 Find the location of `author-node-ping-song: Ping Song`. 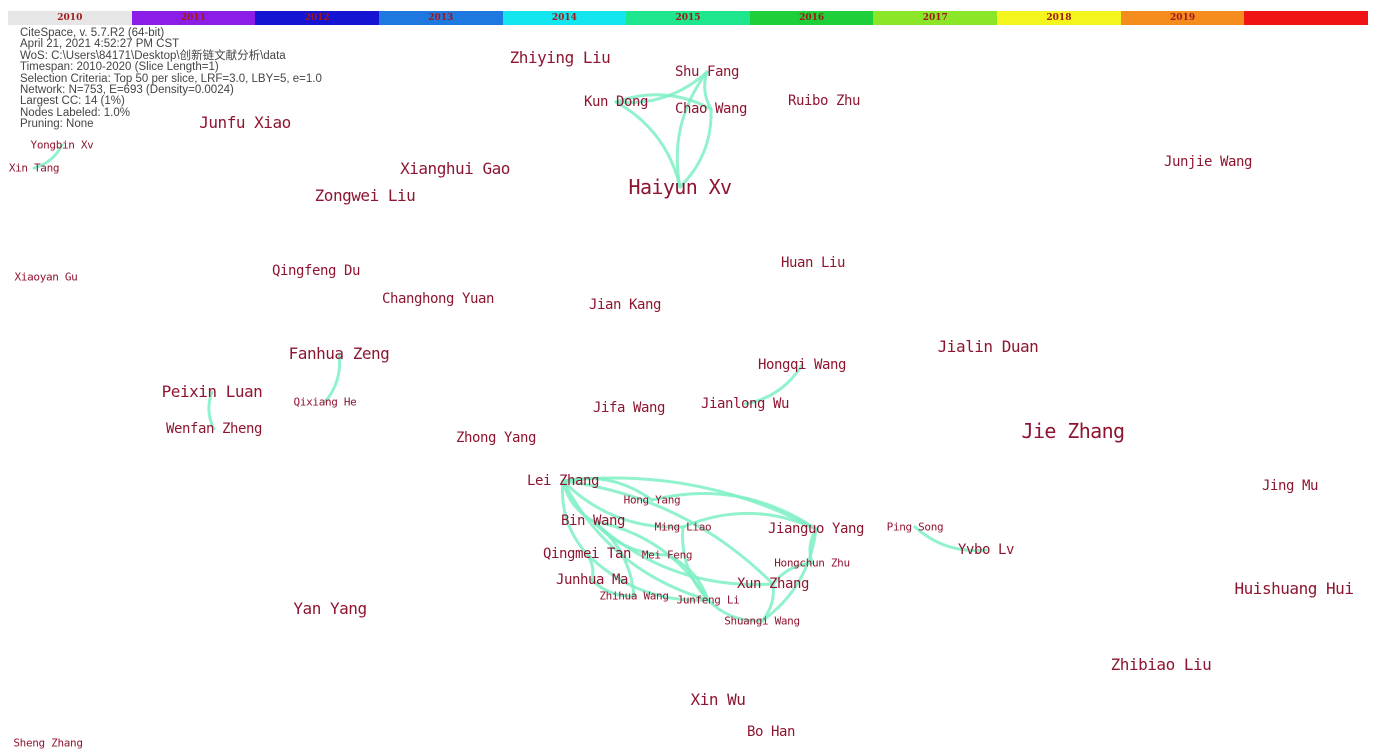

author-node-ping-song: Ping Song is located at coordinates (915, 527).